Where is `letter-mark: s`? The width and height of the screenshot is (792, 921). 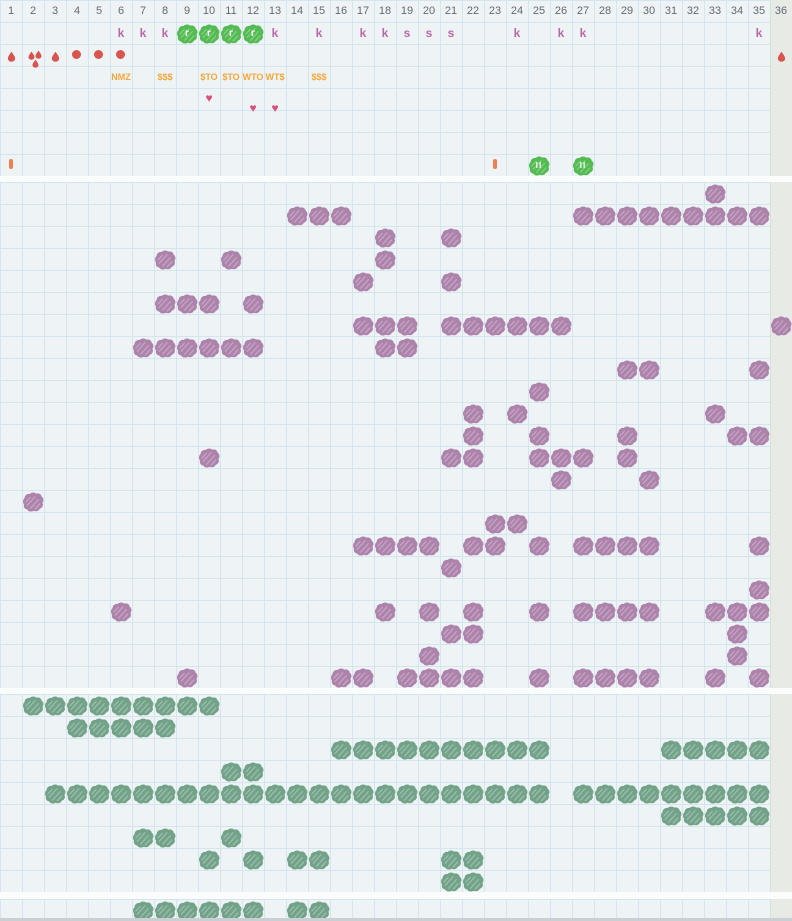 letter-mark: s is located at coordinates (451, 33).